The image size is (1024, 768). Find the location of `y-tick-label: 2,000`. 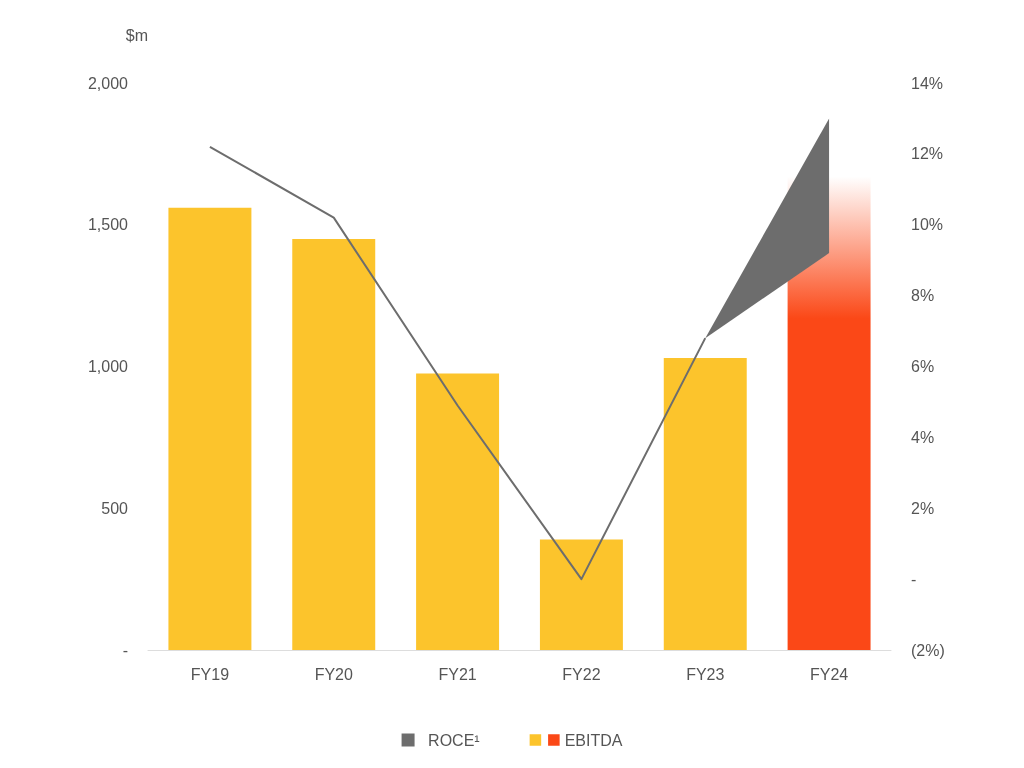

y-tick-label: 2,000 is located at coordinates (108, 83).